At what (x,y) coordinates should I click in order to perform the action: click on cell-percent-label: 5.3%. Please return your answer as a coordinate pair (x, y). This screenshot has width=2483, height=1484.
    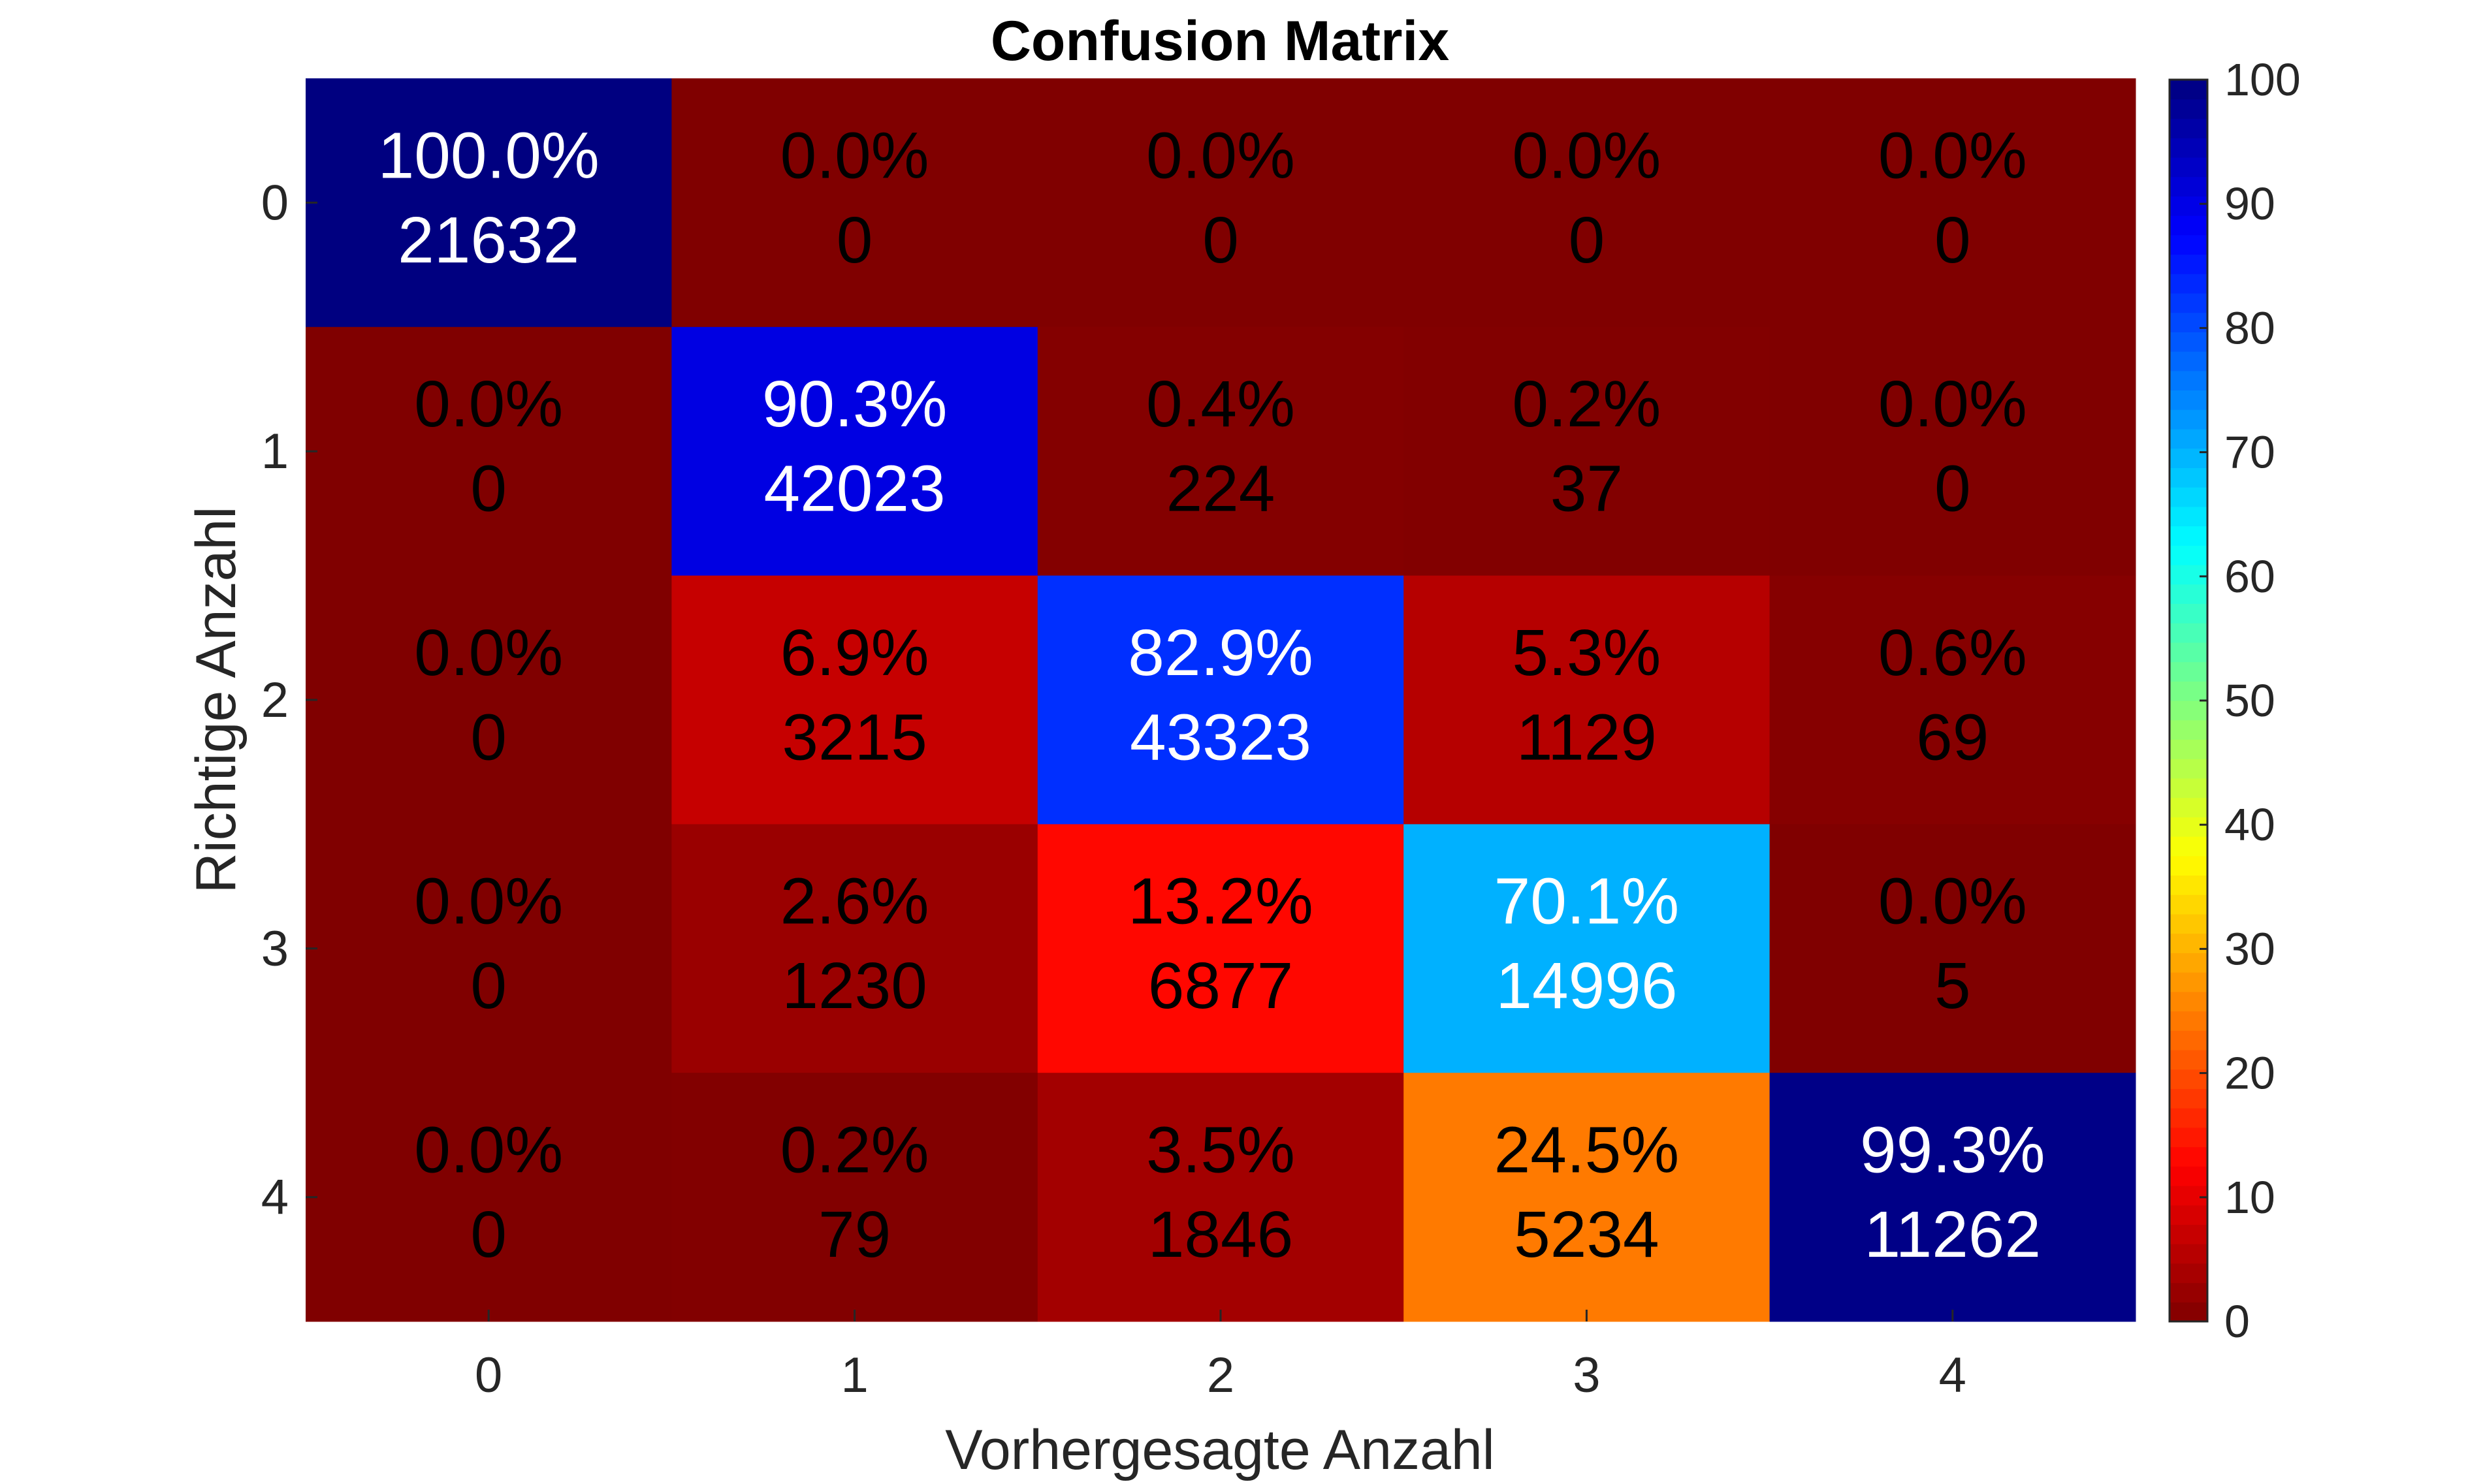
    Looking at the image, I should click on (1586, 652).